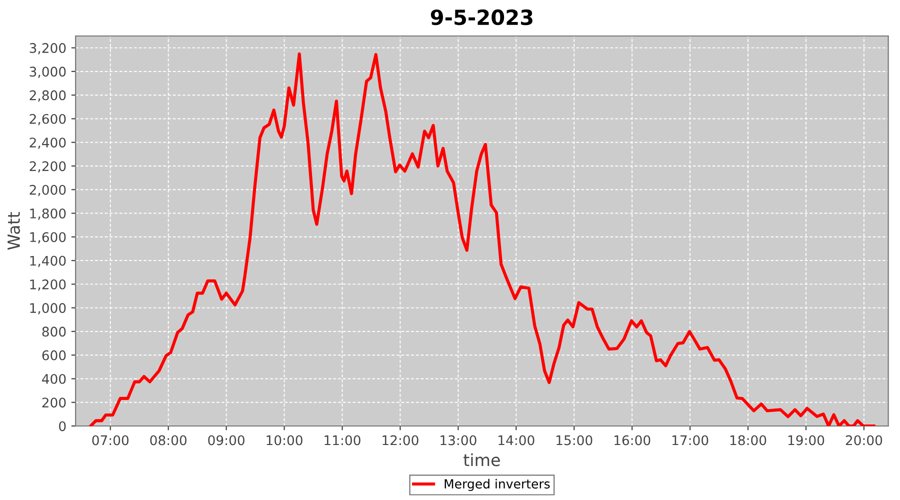  I want to click on x-axis-title: time, so click(482, 459).